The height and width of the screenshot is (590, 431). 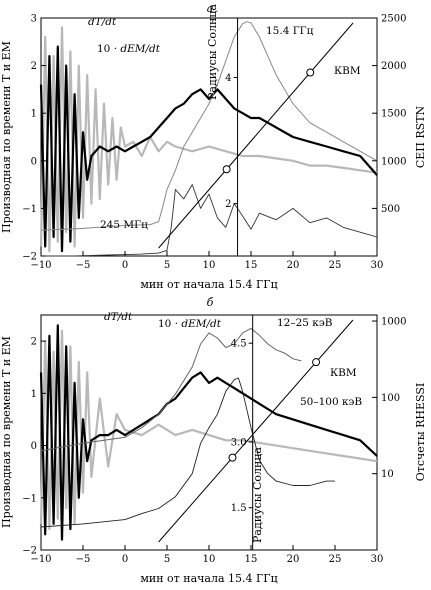 I want to click on panel-b-xtick-6: 20, so click(x=293, y=559).